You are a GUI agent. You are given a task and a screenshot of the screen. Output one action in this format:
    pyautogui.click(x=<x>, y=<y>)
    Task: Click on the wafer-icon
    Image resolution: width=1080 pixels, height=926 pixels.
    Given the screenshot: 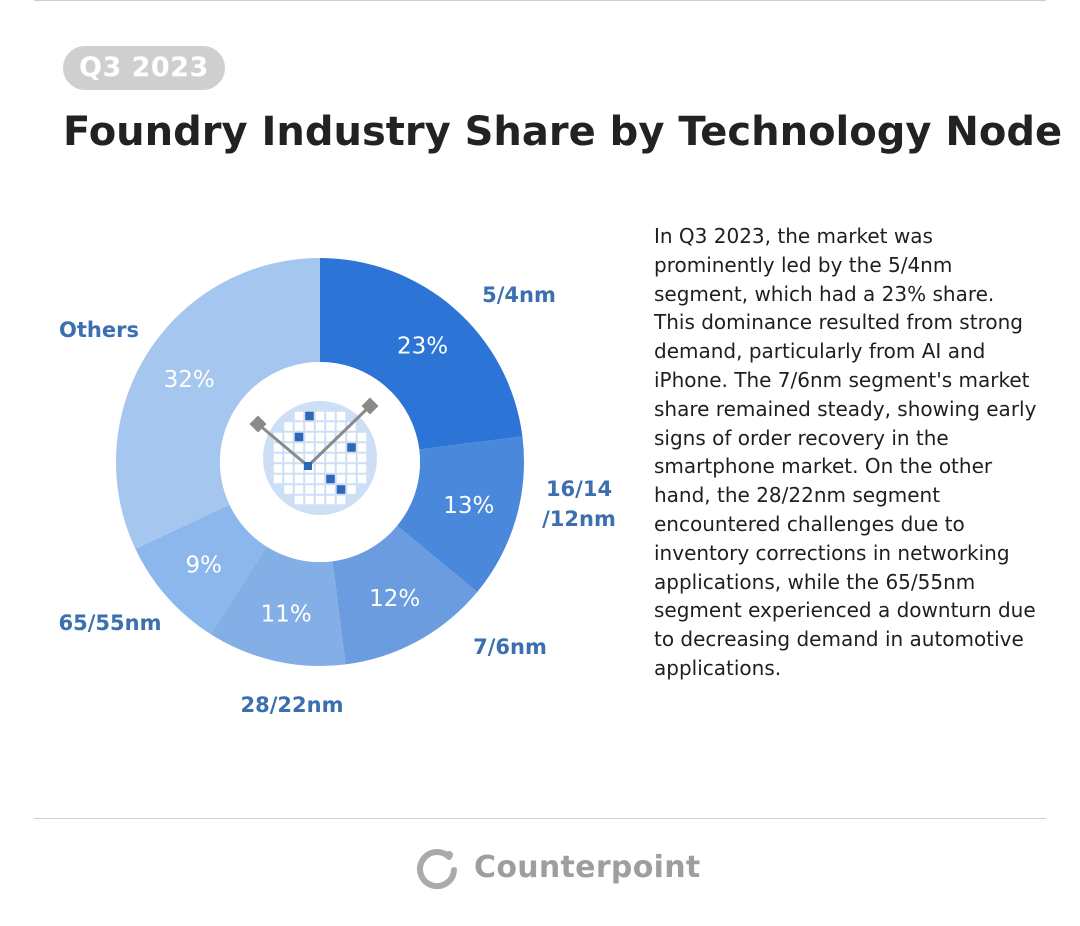 What is the action you would take?
    pyautogui.click(x=314, y=456)
    